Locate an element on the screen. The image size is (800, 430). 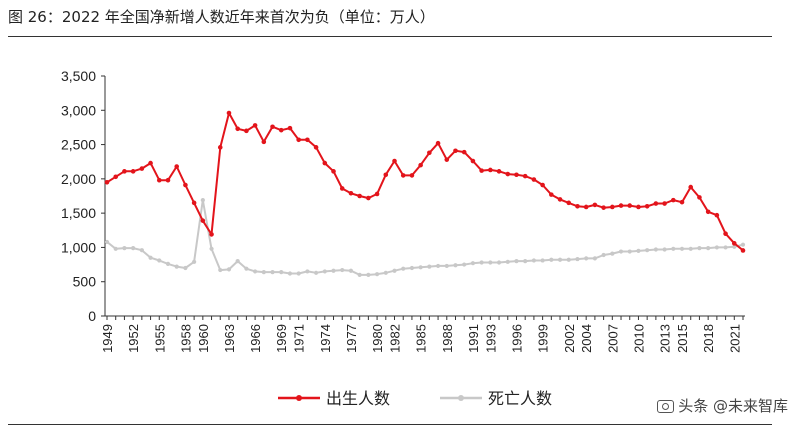
x-tick-label: 1991 is located at coordinates (473, 338).